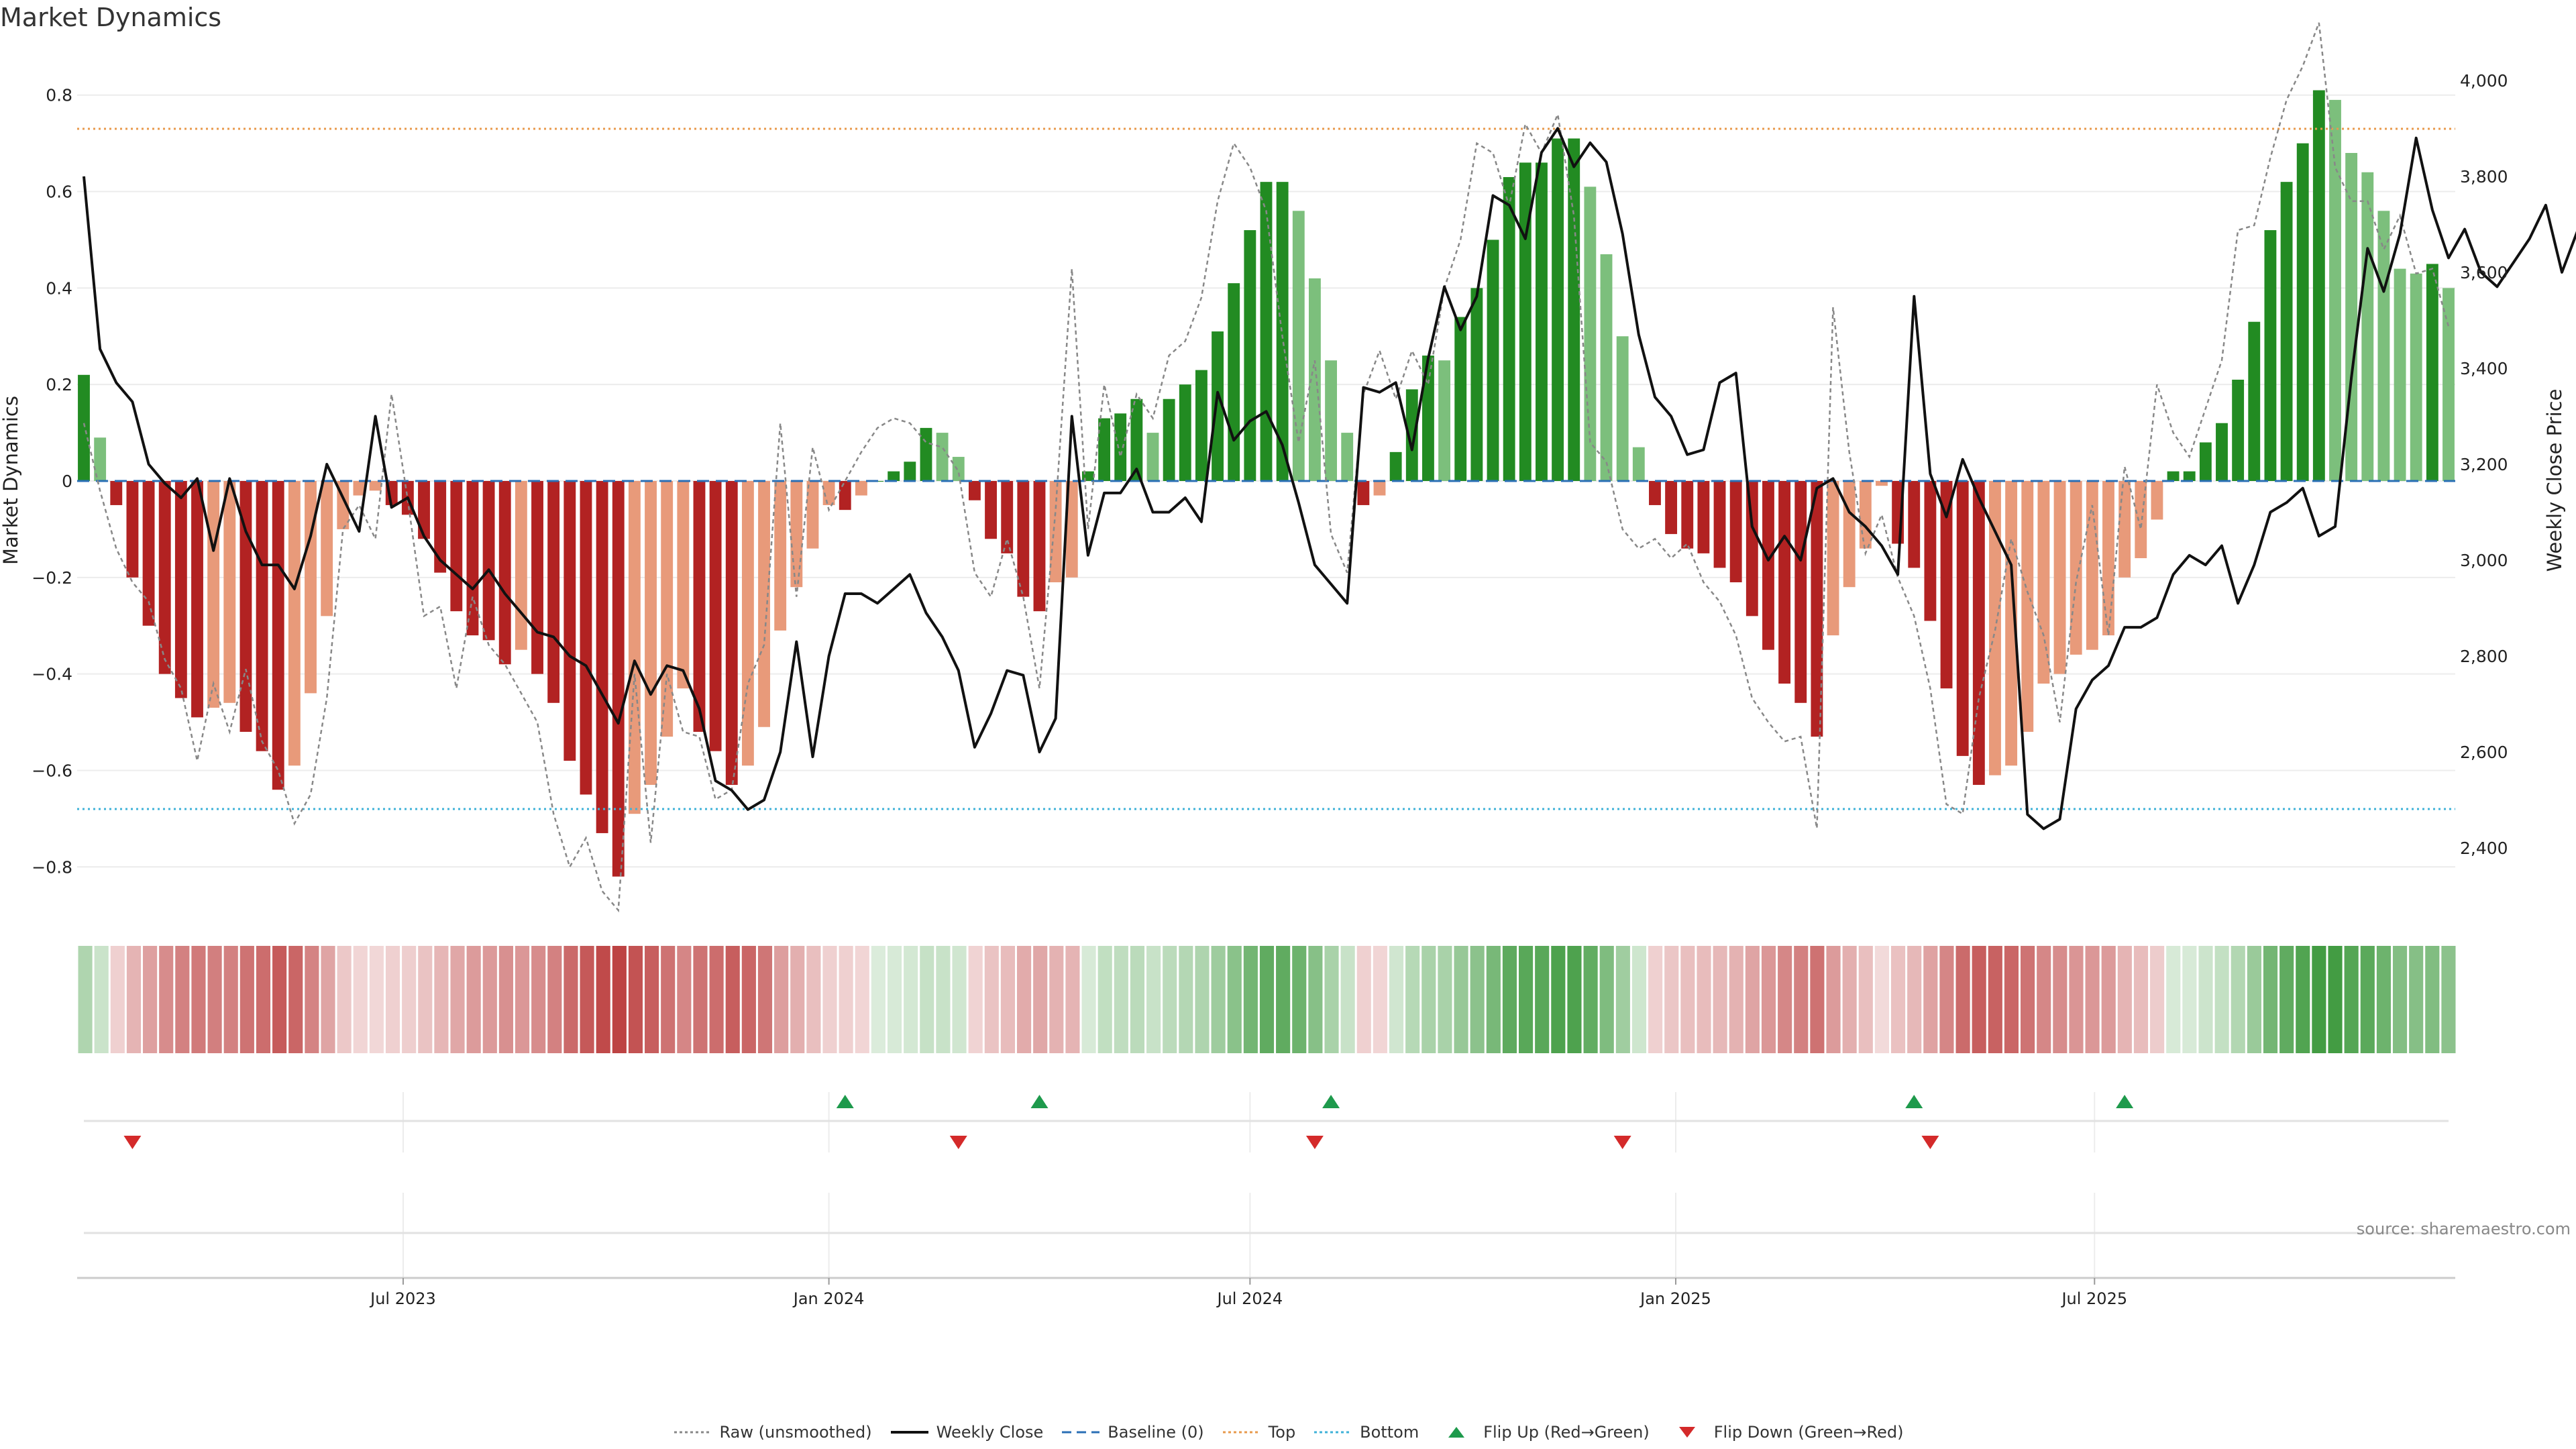 This screenshot has width=2576, height=1449. Describe the element at coordinates (52, 867) in the screenshot. I see `y-left-tick-label: −0.8` at that location.